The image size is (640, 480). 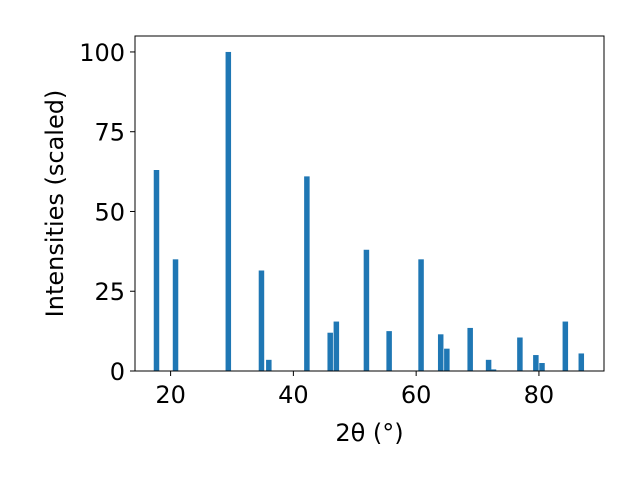 I want to click on y-tick-label: 25, so click(x=109, y=292).